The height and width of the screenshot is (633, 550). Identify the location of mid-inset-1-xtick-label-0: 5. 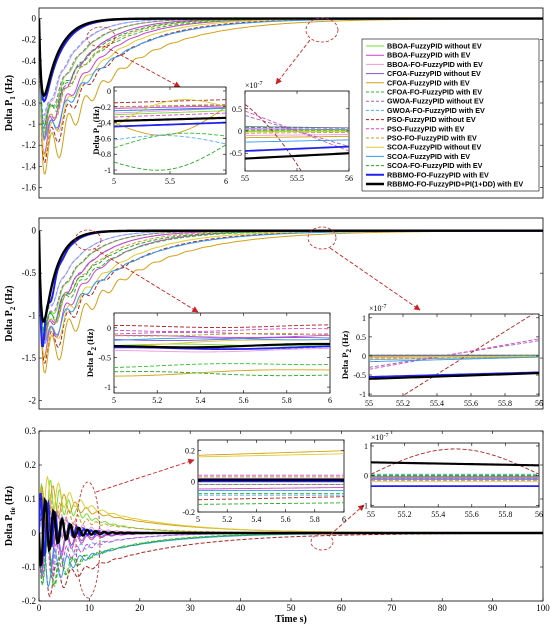
(114, 400).